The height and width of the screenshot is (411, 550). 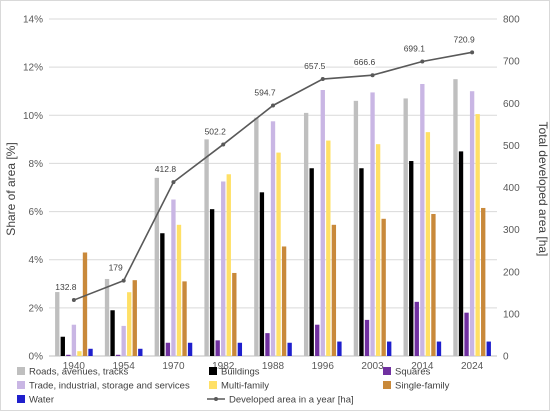 I want to click on legend-label: Buildings, so click(x=240, y=372).